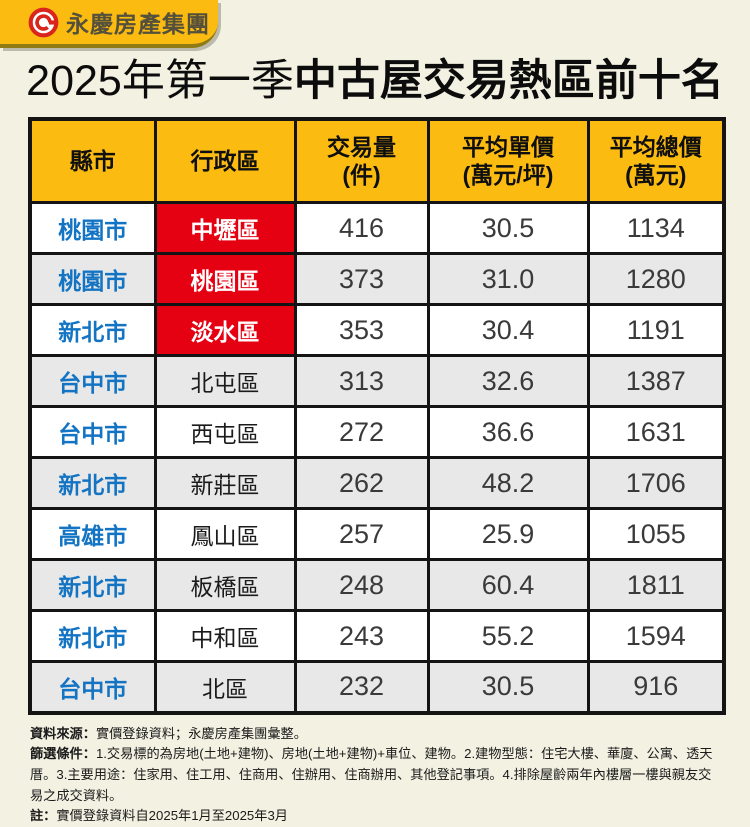  Describe the element at coordinates (43, 816) in the screenshot. I see `footnote-note-label: 註：` at that location.